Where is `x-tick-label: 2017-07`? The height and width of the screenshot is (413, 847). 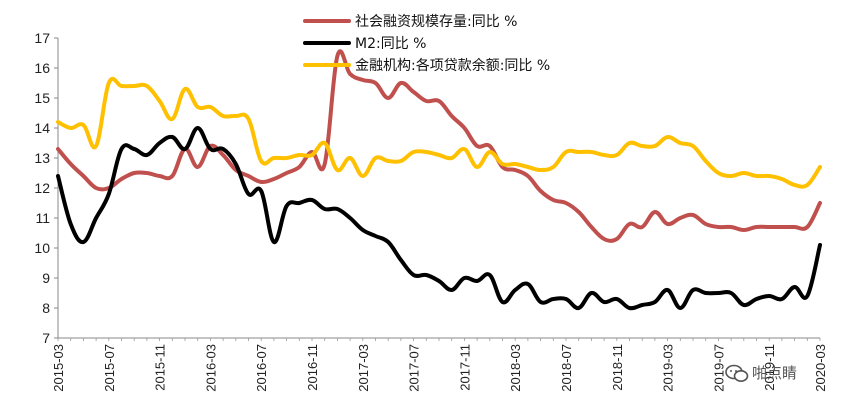 x-tick-label: 2017-07 is located at coordinates (414, 368).